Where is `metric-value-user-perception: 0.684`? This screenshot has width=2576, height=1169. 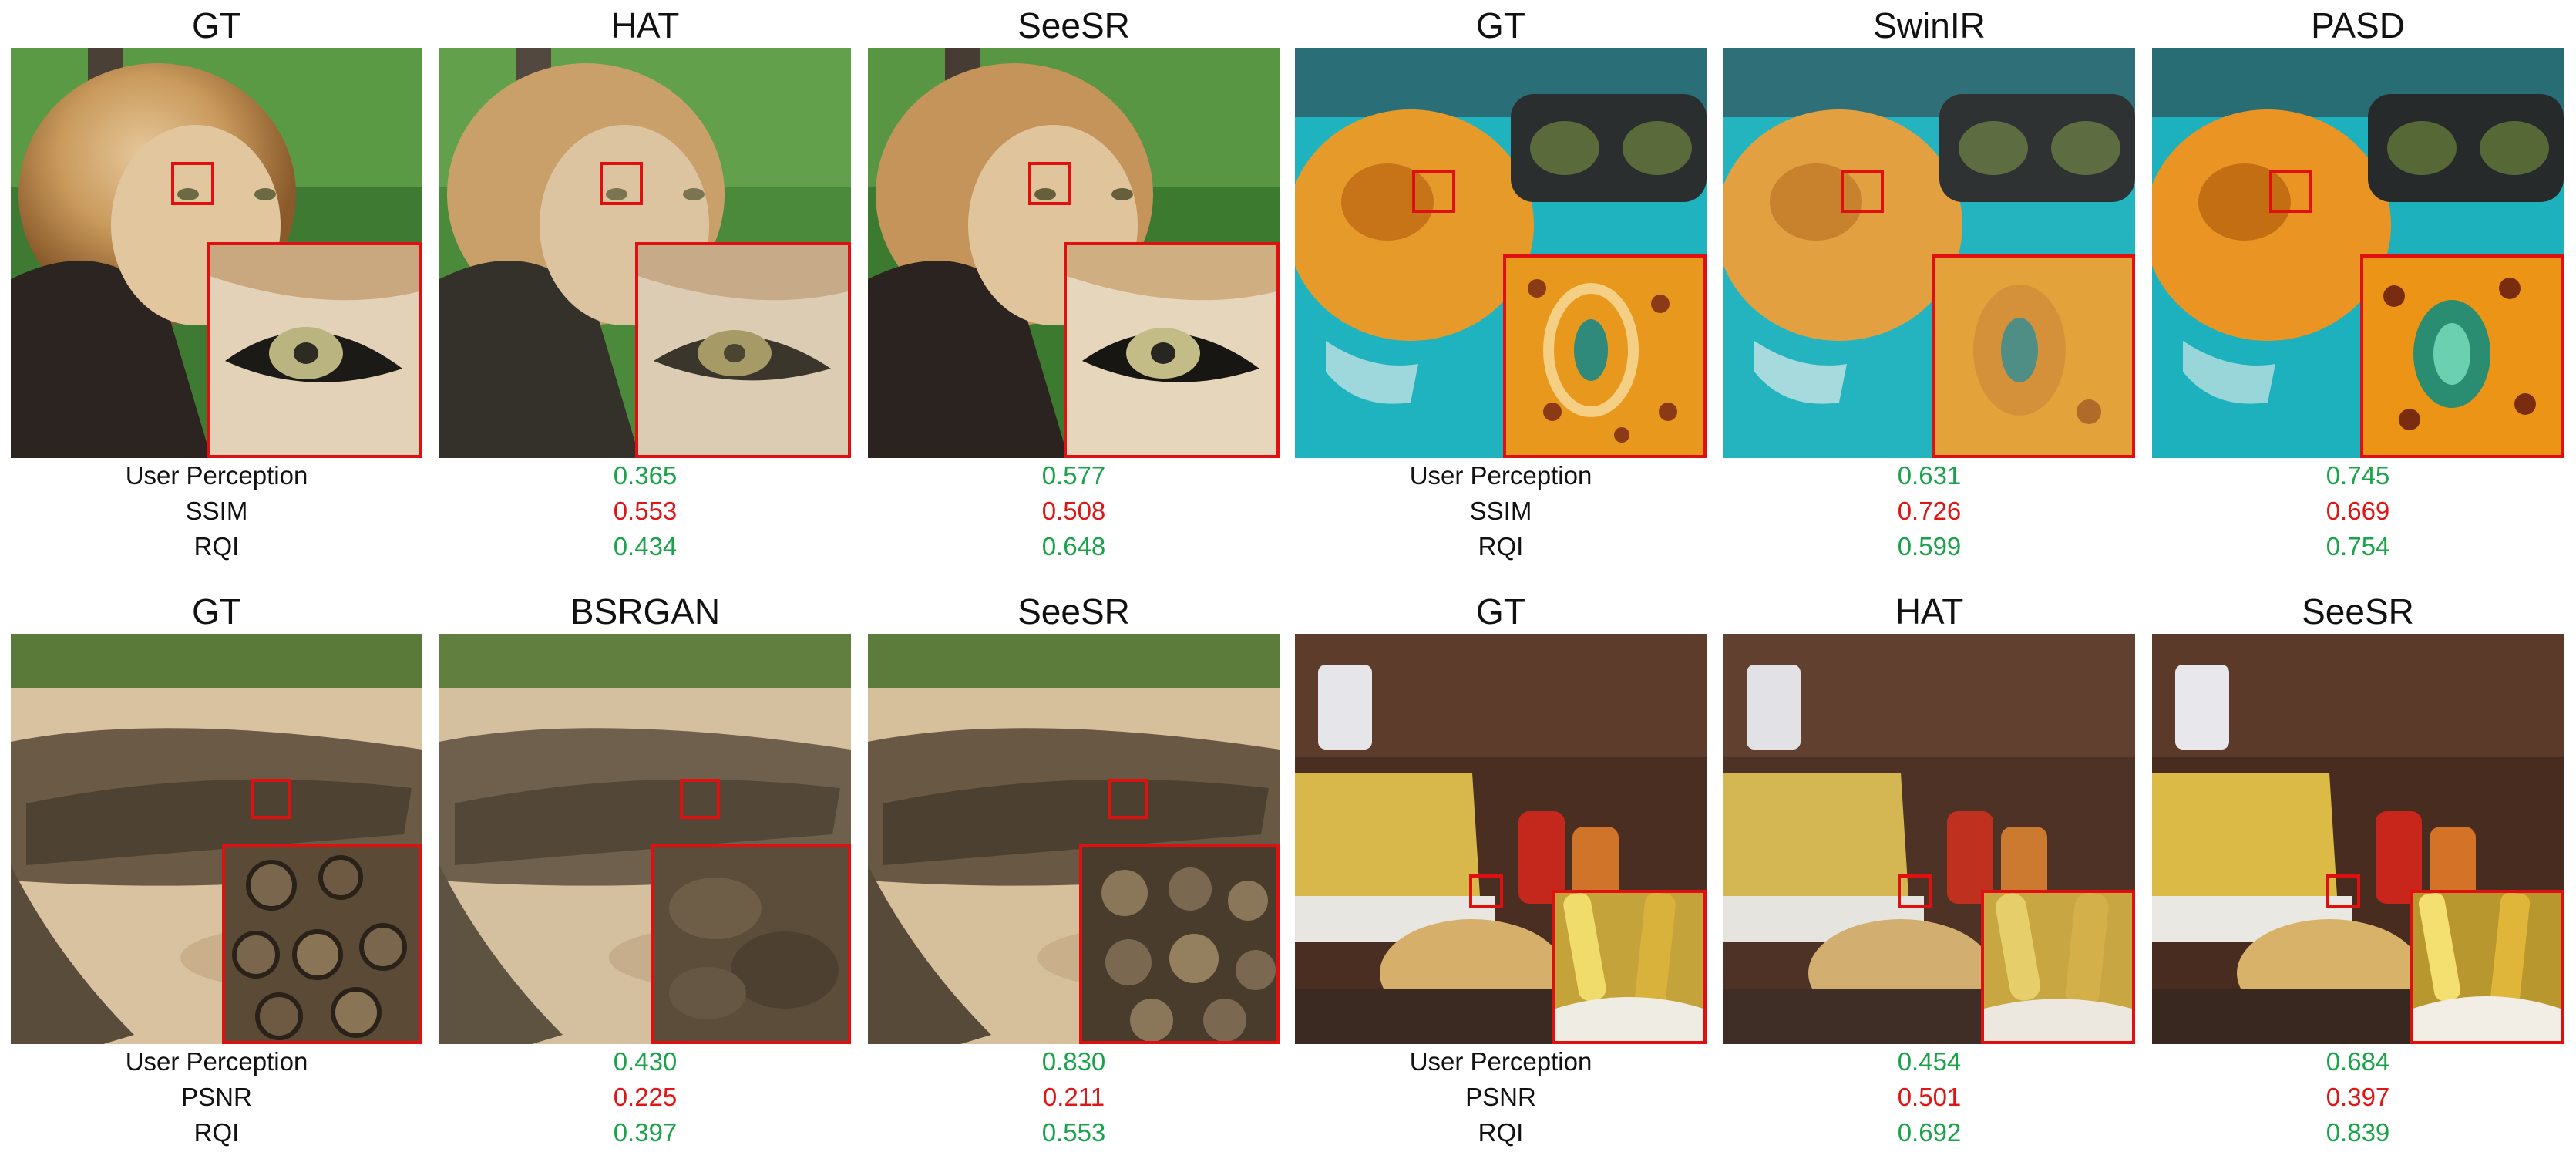 metric-value-user-perception: 0.684 is located at coordinates (2357, 1061).